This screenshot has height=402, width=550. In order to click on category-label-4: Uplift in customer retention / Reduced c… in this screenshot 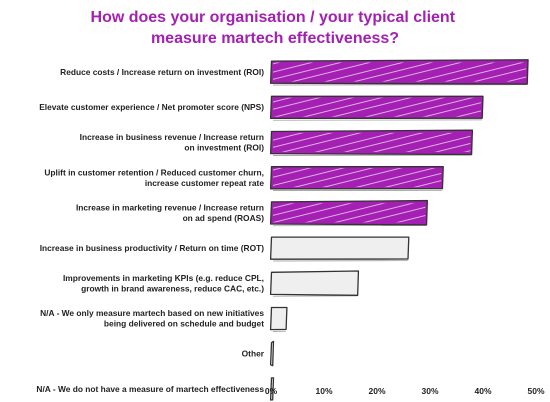, I will do `click(154, 177)`.